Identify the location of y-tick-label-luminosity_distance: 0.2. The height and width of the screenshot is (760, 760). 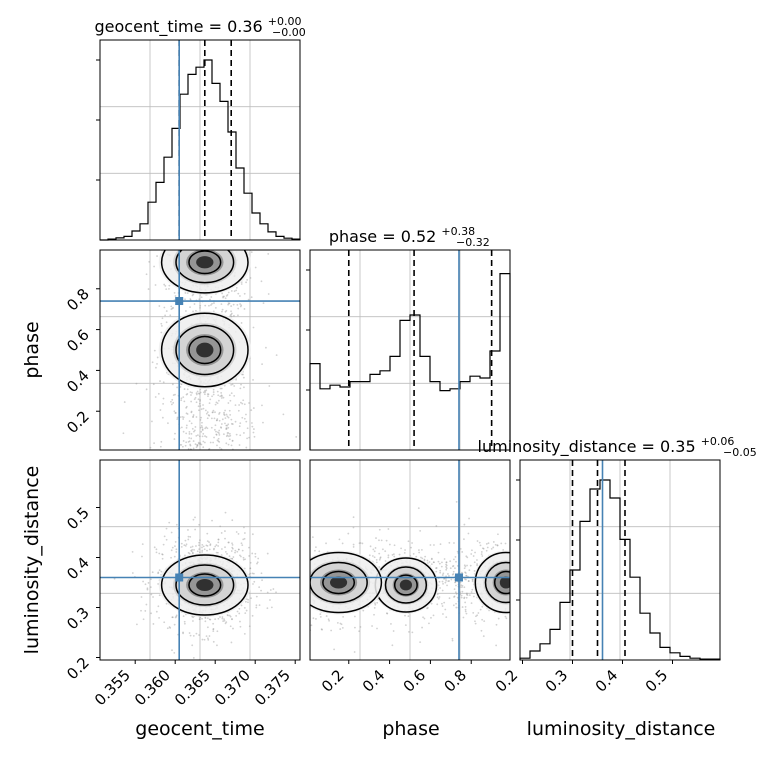
(78, 669).